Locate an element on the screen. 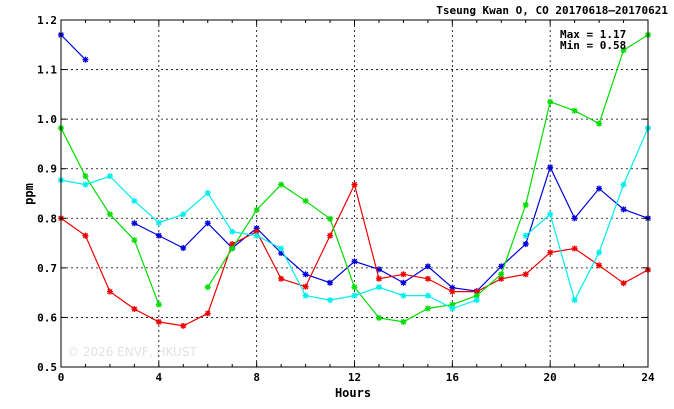 The width and height of the screenshot is (674, 409). x-tick-label: 24 is located at coordinates (648, 377).